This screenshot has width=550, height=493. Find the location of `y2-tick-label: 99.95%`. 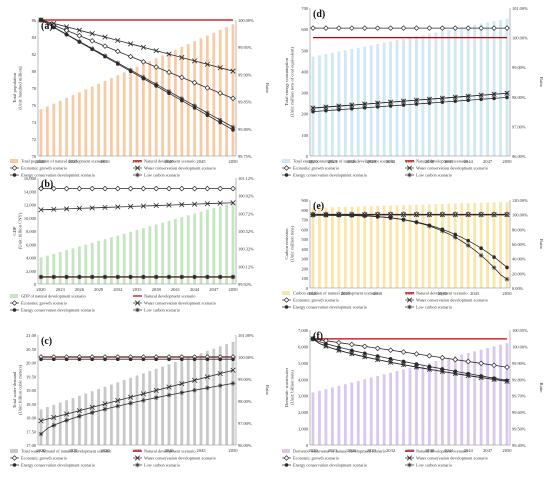

y2-tick-label: 99.95% is located at coordinates (245, 47).